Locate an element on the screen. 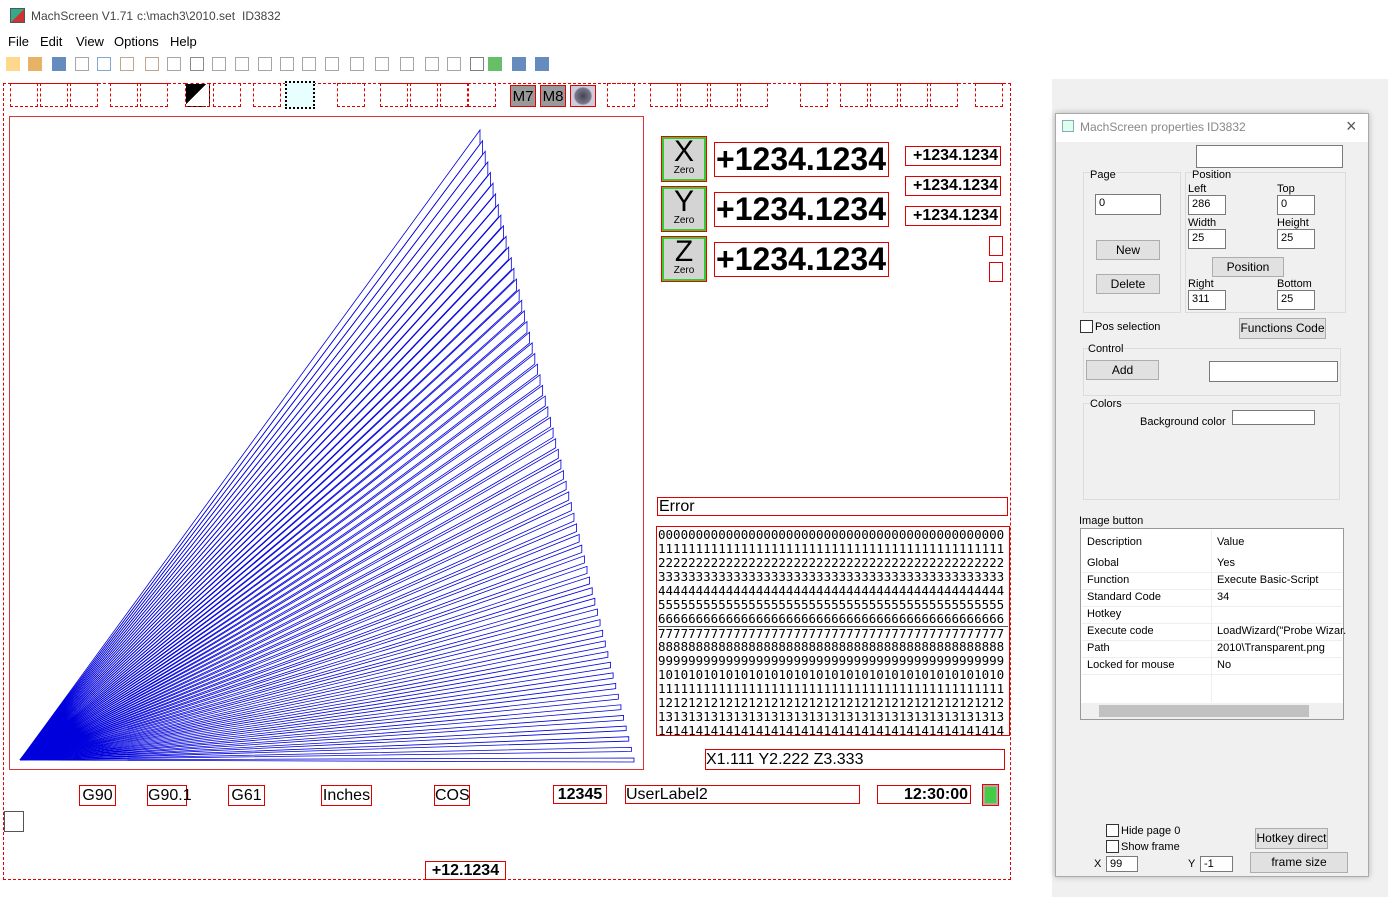  new-button: New is located at coordinates (1128, 250).